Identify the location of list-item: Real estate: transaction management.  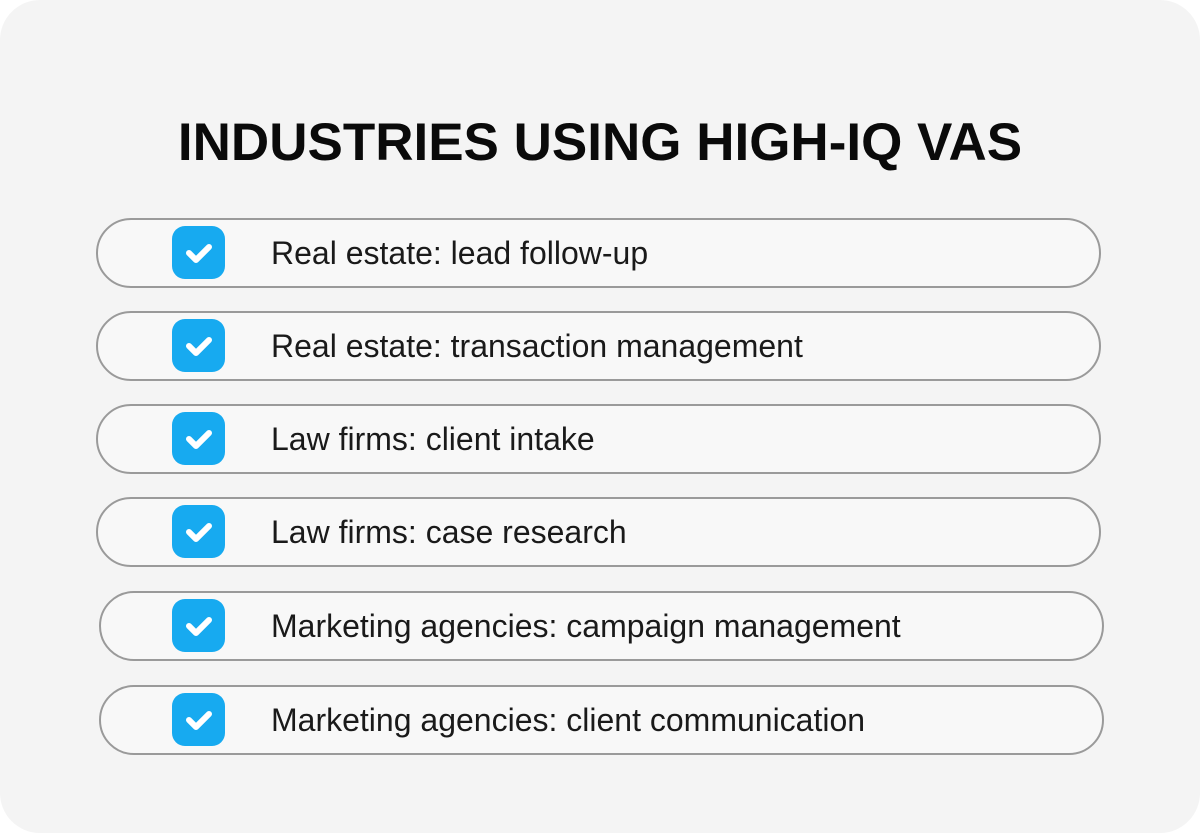
(598, 346).